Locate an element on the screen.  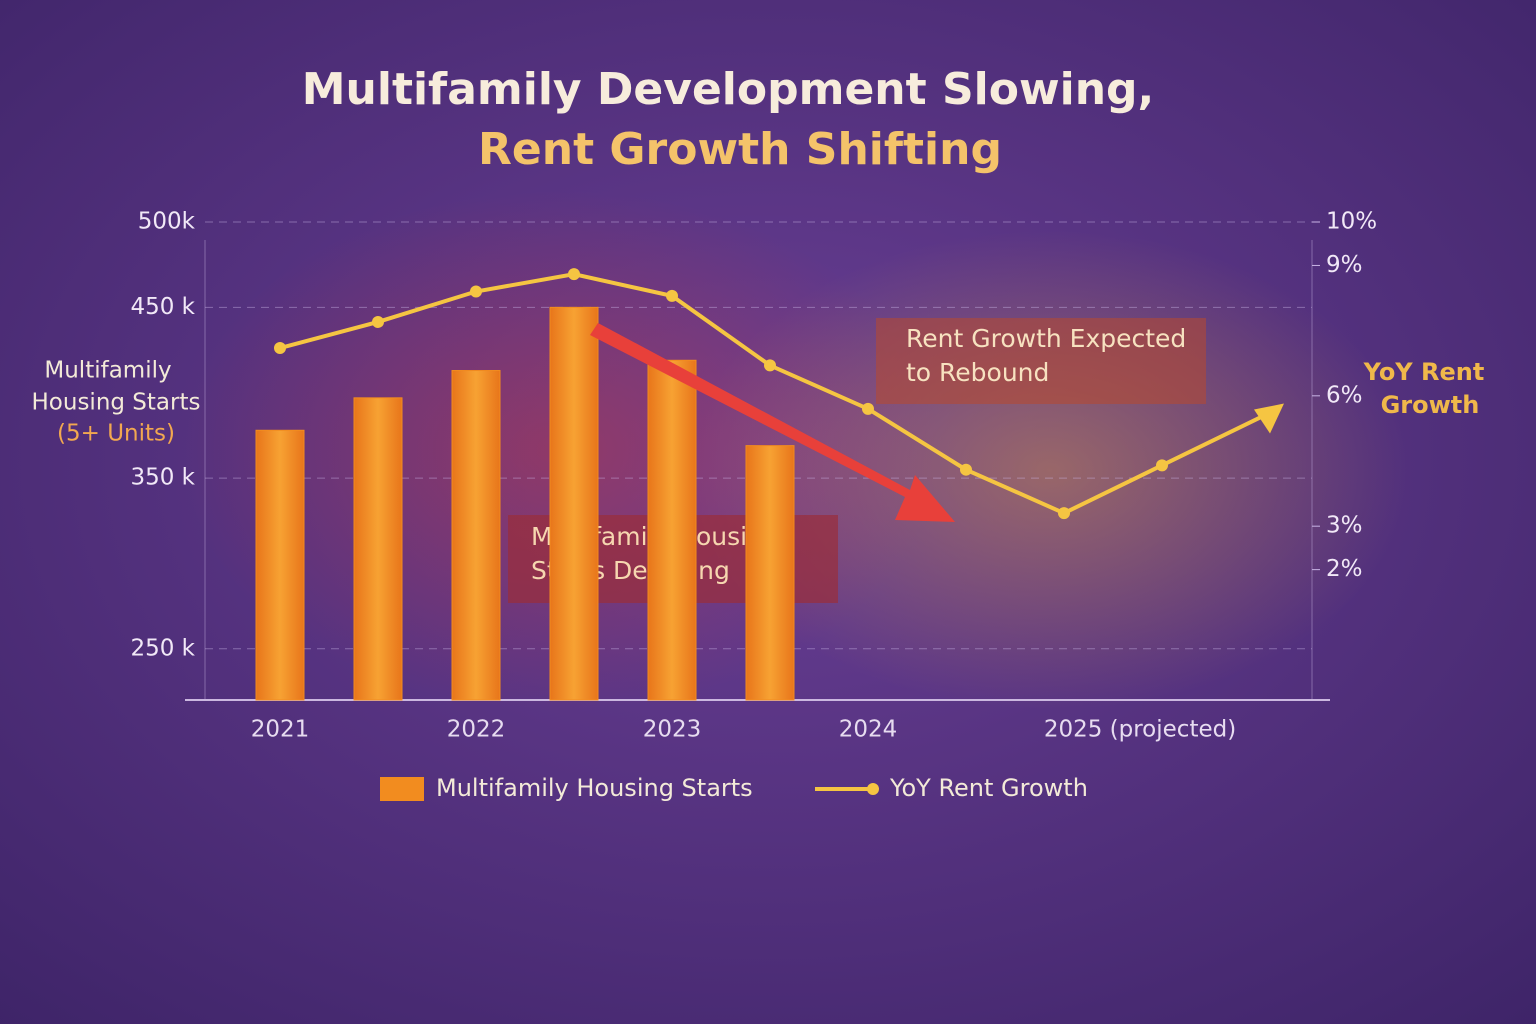
y-tick-label: 500k is located at coordinates (167, 222).